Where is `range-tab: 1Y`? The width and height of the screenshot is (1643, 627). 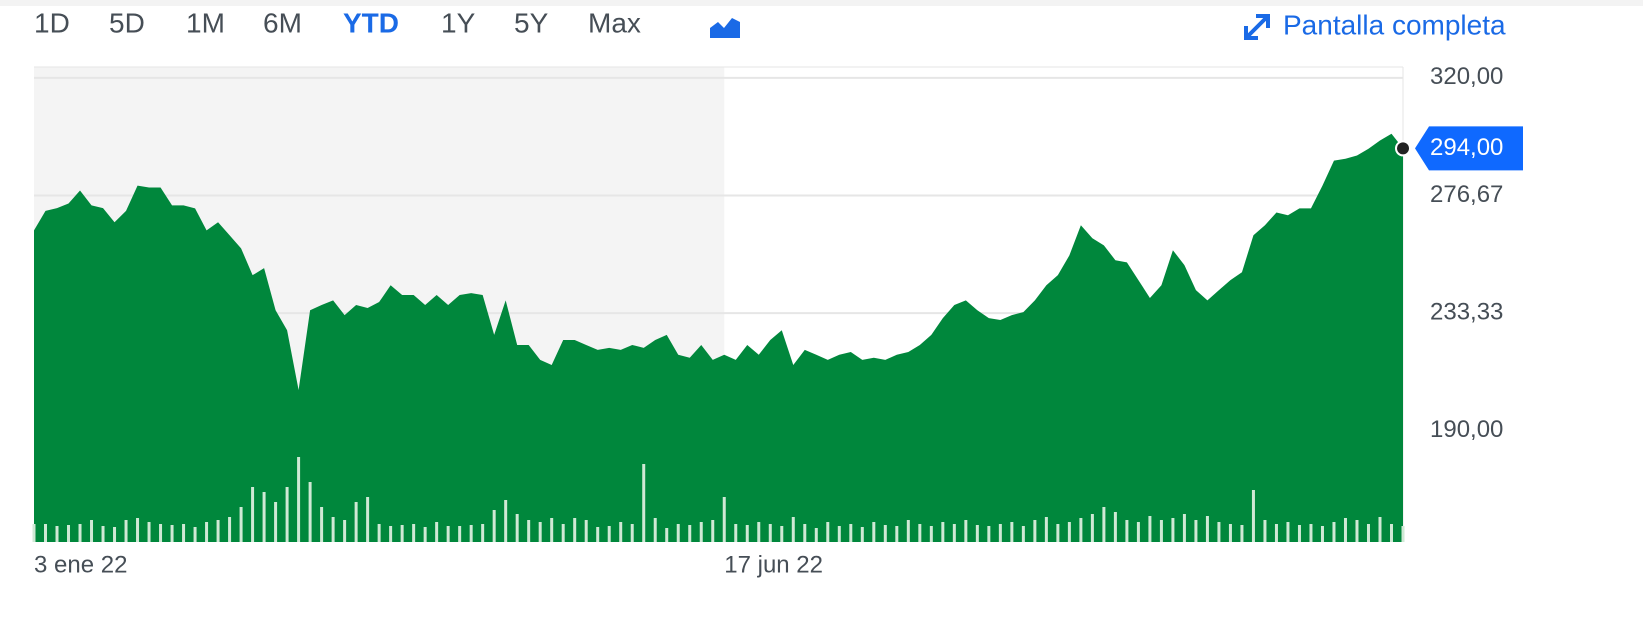 range-tab: 1Y is located at coordinates (458, 22).